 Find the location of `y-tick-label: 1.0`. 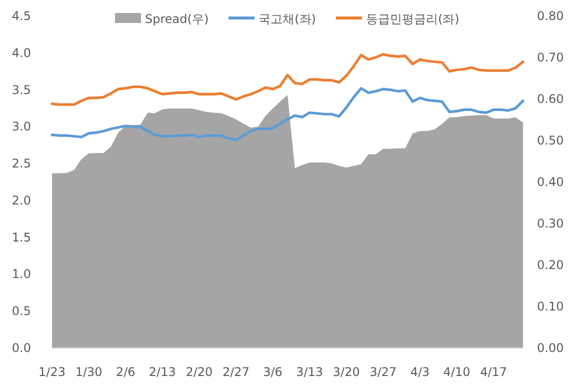

y-tick-label: 1.0 is located at coordinates (21, 274).